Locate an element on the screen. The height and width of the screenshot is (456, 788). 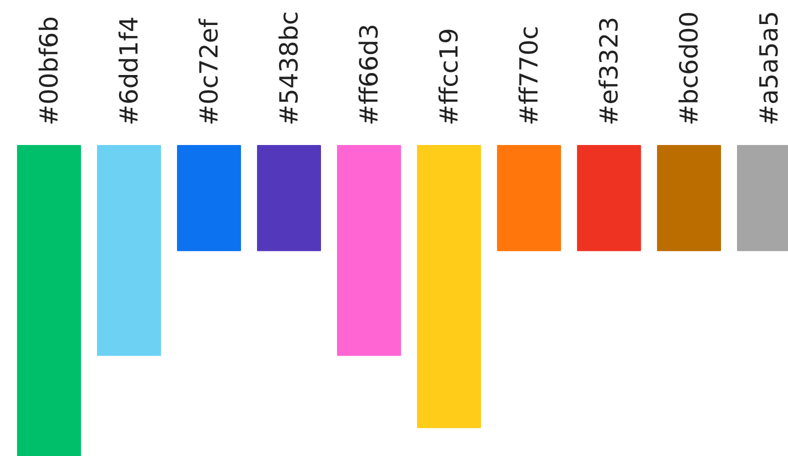
x-tick-label: #ffcc19 is located at coordinates (449, 77).